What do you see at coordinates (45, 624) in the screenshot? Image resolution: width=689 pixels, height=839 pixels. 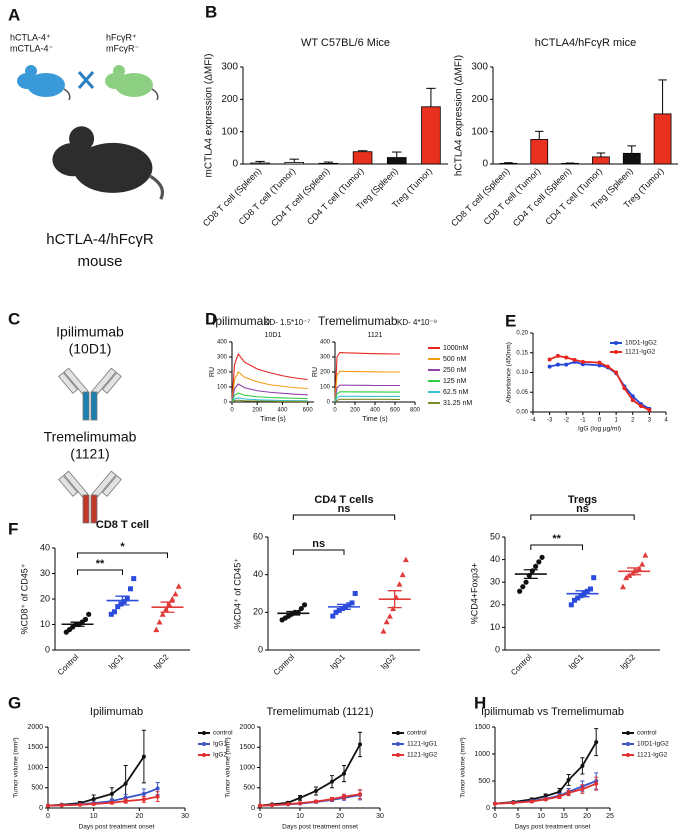 I see `y-tick-label: 10` at bounding box center [45, 624].